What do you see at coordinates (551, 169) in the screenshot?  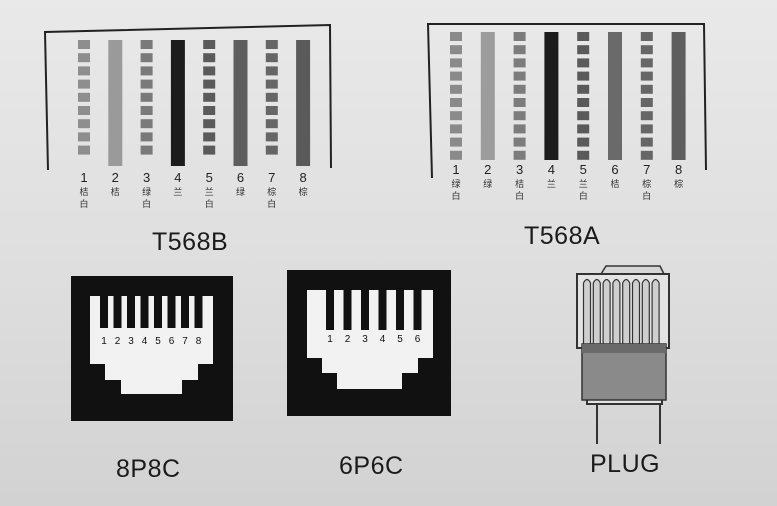 I see `t568a-pin-number-4: 4` at bounding box center [551, 169].